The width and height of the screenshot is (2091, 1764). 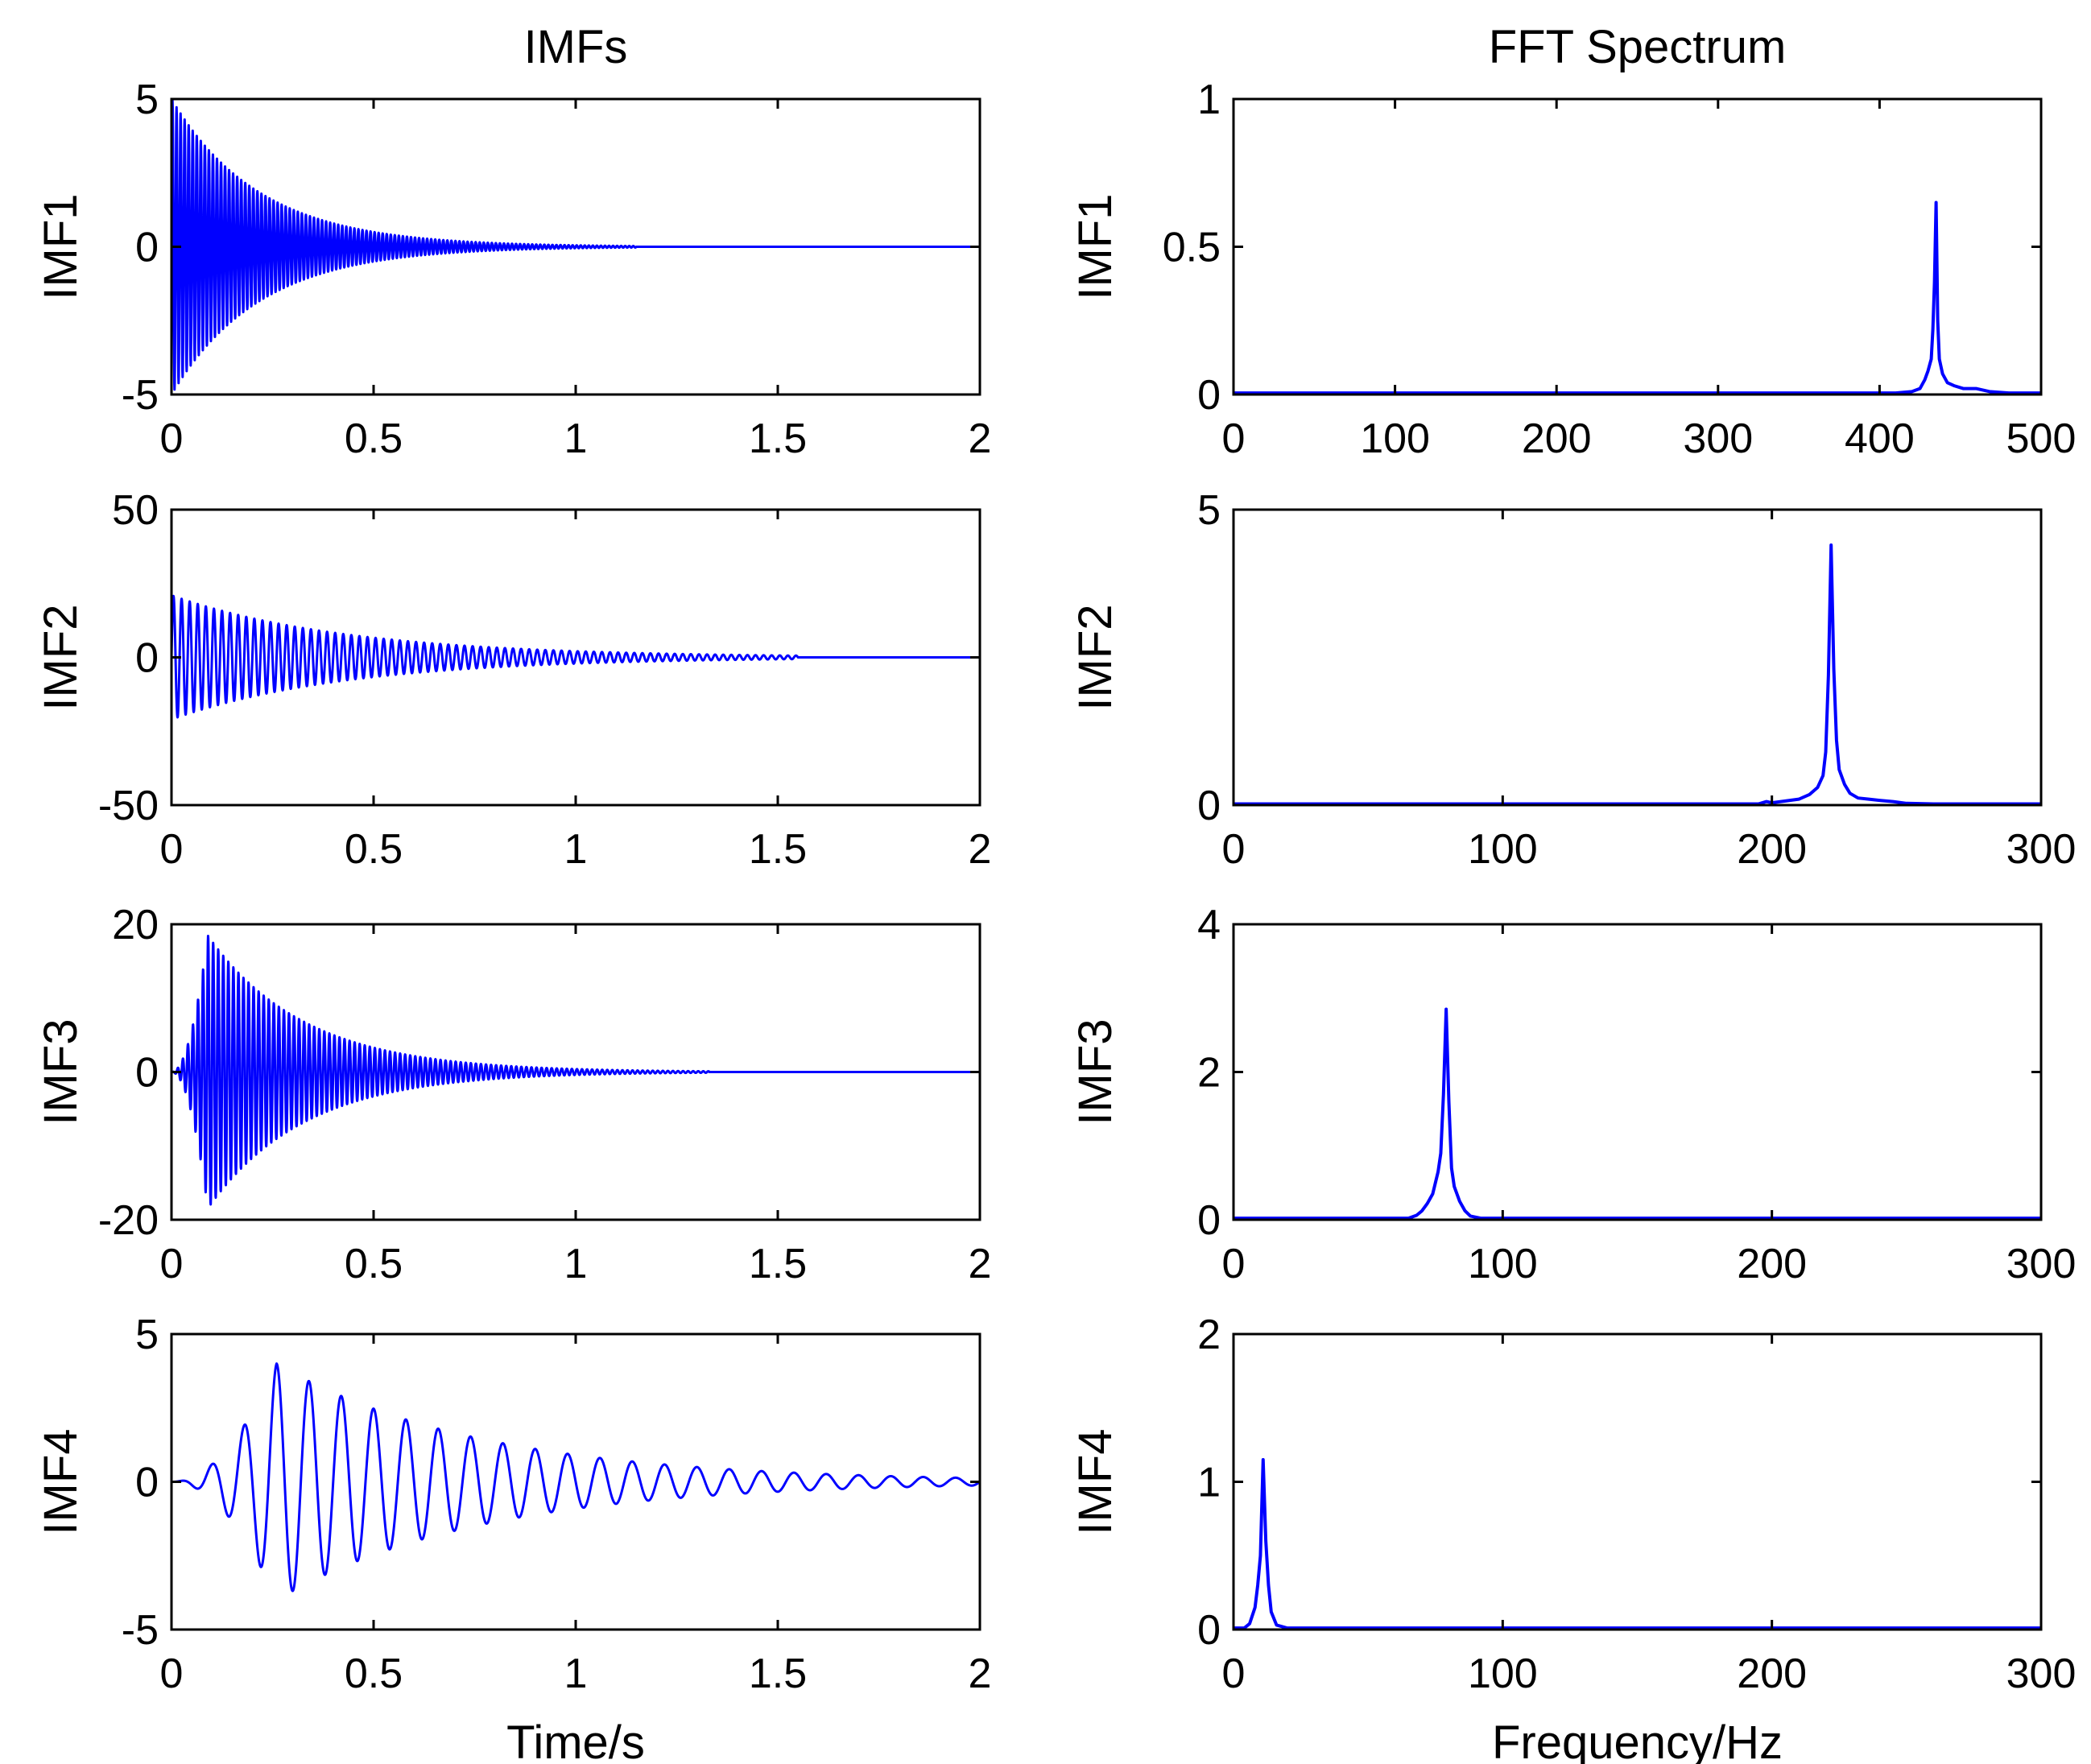 I want to click on y-tick-label: 20, so click(x=135, y=925).